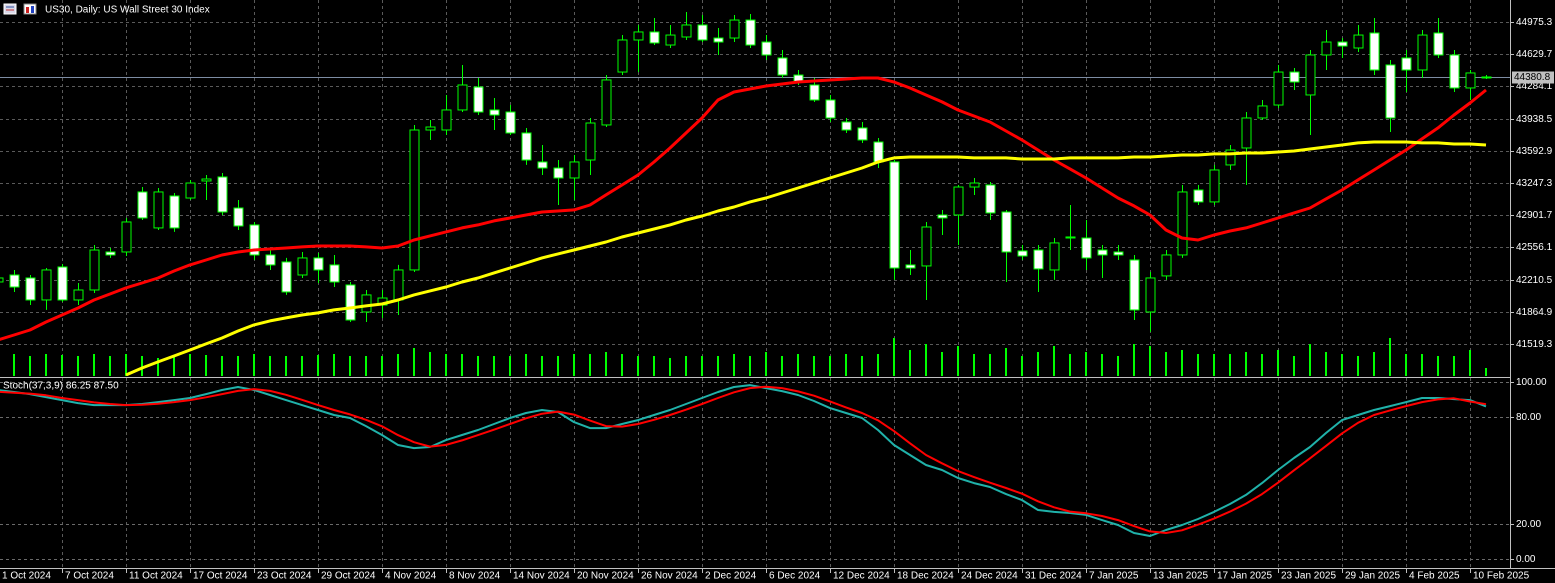 This screenshot has height=583, width=1555. I want to click on x-tick-label: 13 Jan 2025, so click(1180, 576).